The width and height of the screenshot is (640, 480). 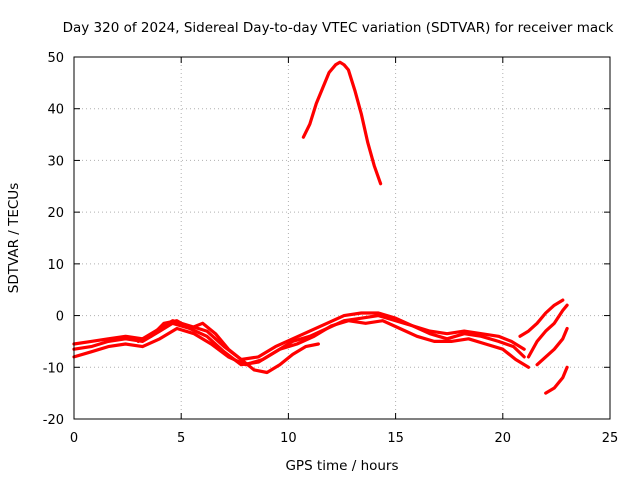 What do you see at coordinates (55, 110) in the screenshot?
I see `y-tick-label-40: 40` at bounding box center [55, 110].